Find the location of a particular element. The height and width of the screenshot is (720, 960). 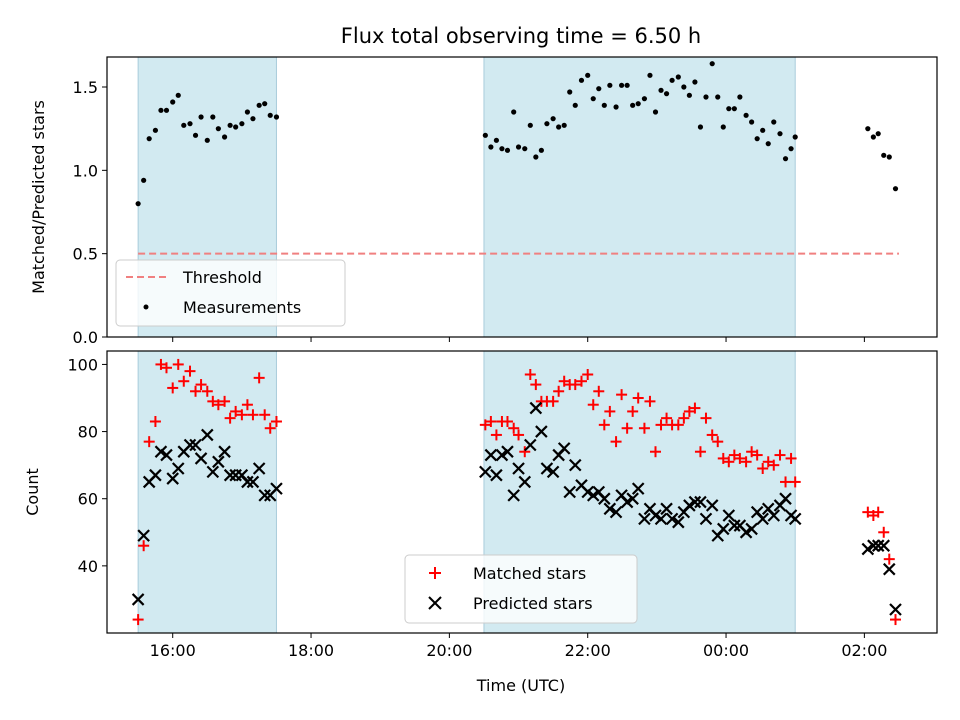

x-axis-label: Time (UTC) is located at coordinates (520, 685).